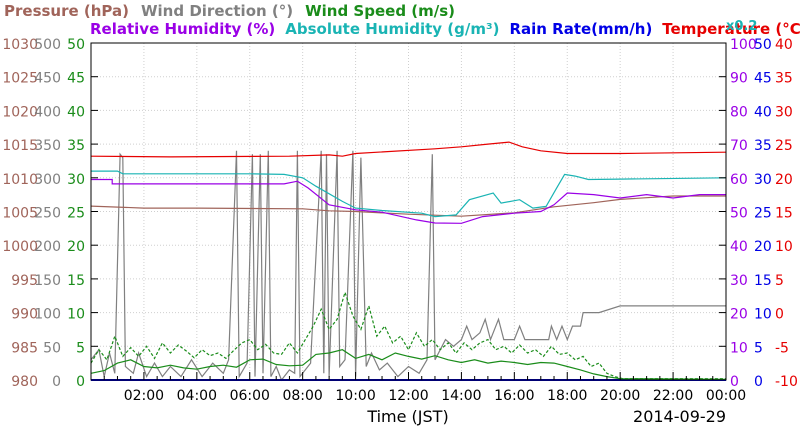  Describe the element at coordinates (782, 348) in the screenshot. I see `tick-temperature-1: -5` at that location.